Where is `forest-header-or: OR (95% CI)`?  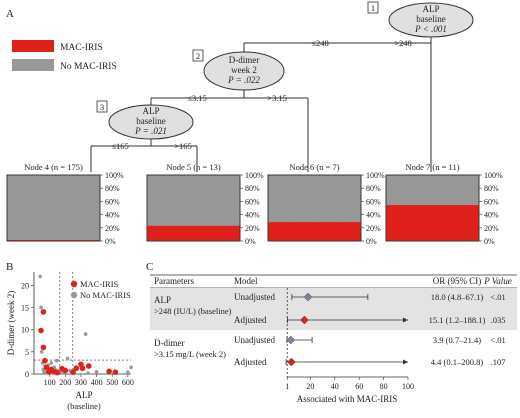 forest-header-or: OR (95% CI) is located at coordinates (457, 281).